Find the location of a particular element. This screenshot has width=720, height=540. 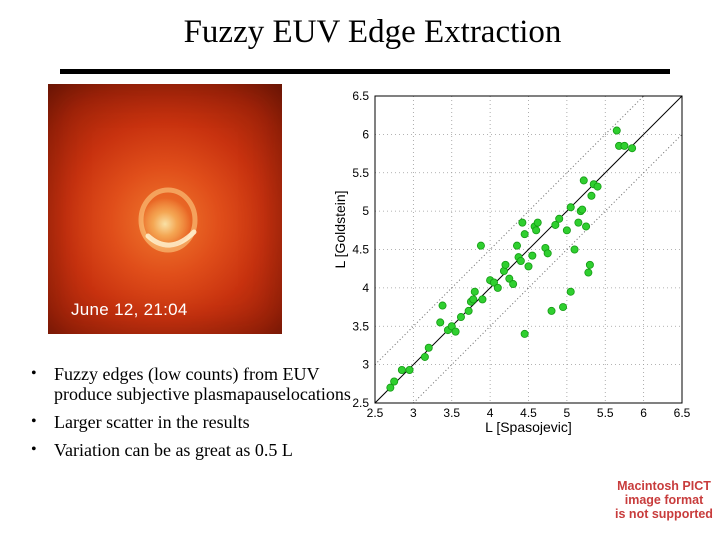

bullet-text: Variation can be as great as 0.5 L is located at coordinates (173, 450).